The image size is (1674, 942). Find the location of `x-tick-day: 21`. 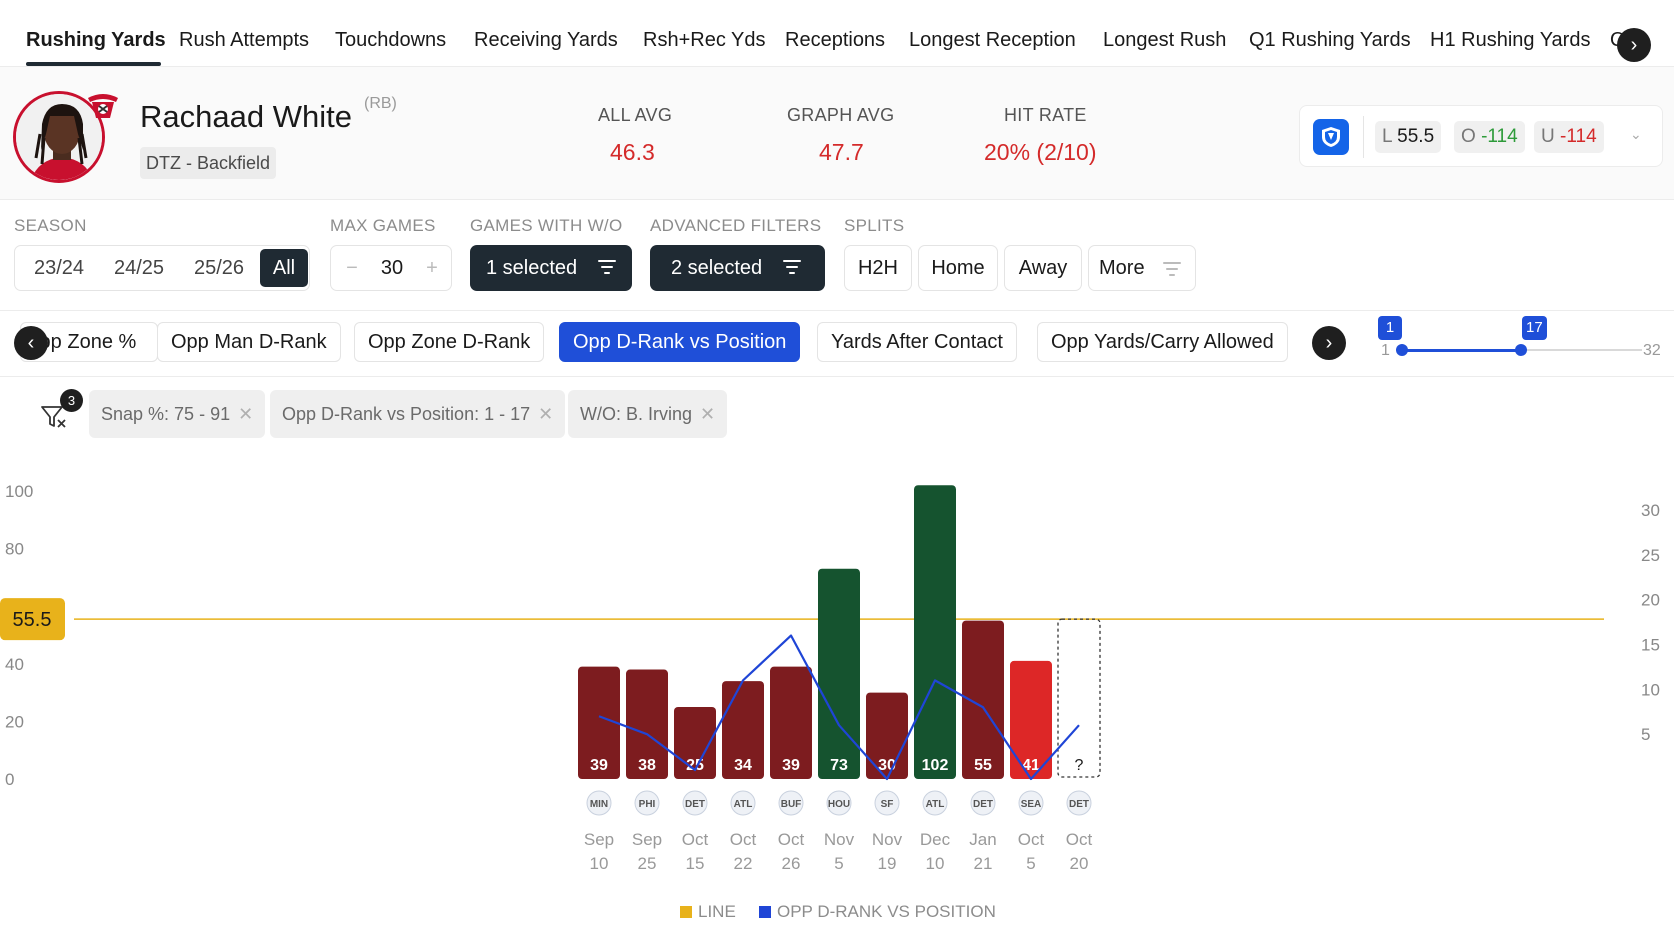

x-tick-day: 21 is located at coordinates (983, 863).